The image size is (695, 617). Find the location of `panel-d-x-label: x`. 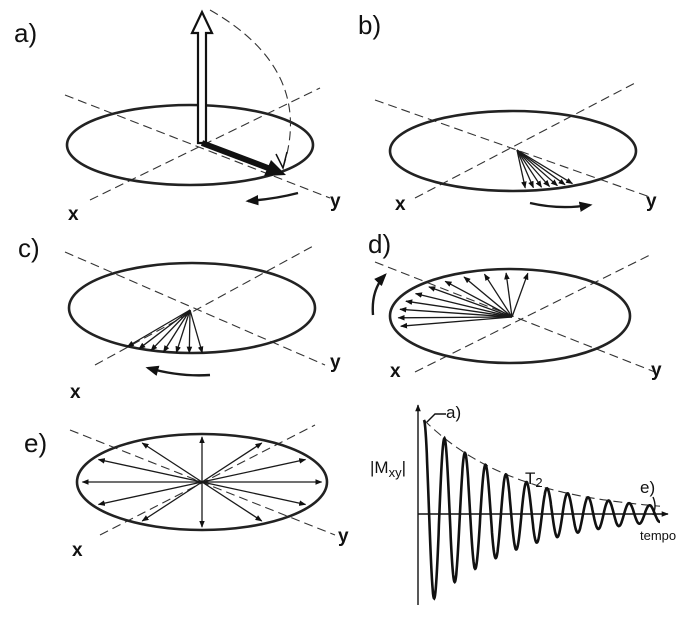

panel-d-x-label: x is located at coordinates (395, 371).